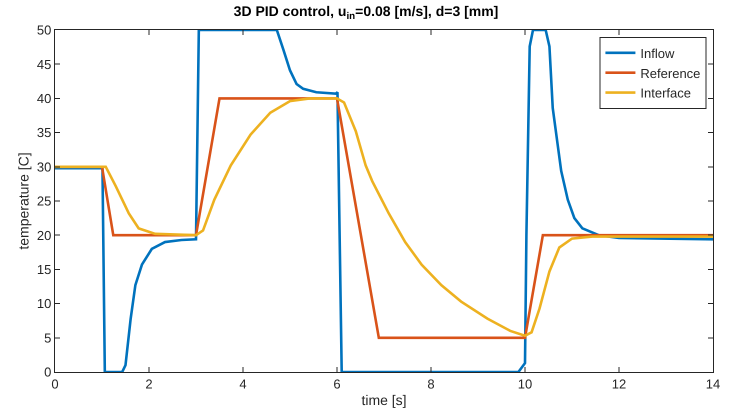  I want to click on y-tick-label: 10, so click(44, 304).